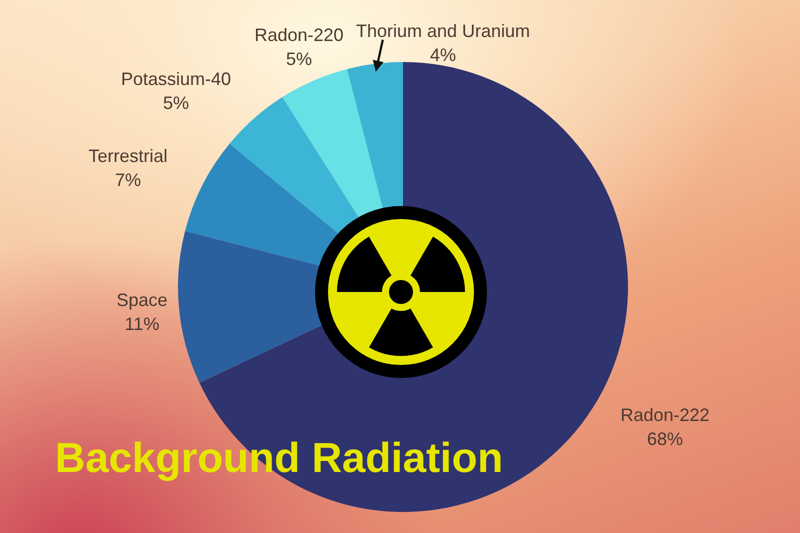  I want to click on slice-label: Radon-220, so click(299, 35).